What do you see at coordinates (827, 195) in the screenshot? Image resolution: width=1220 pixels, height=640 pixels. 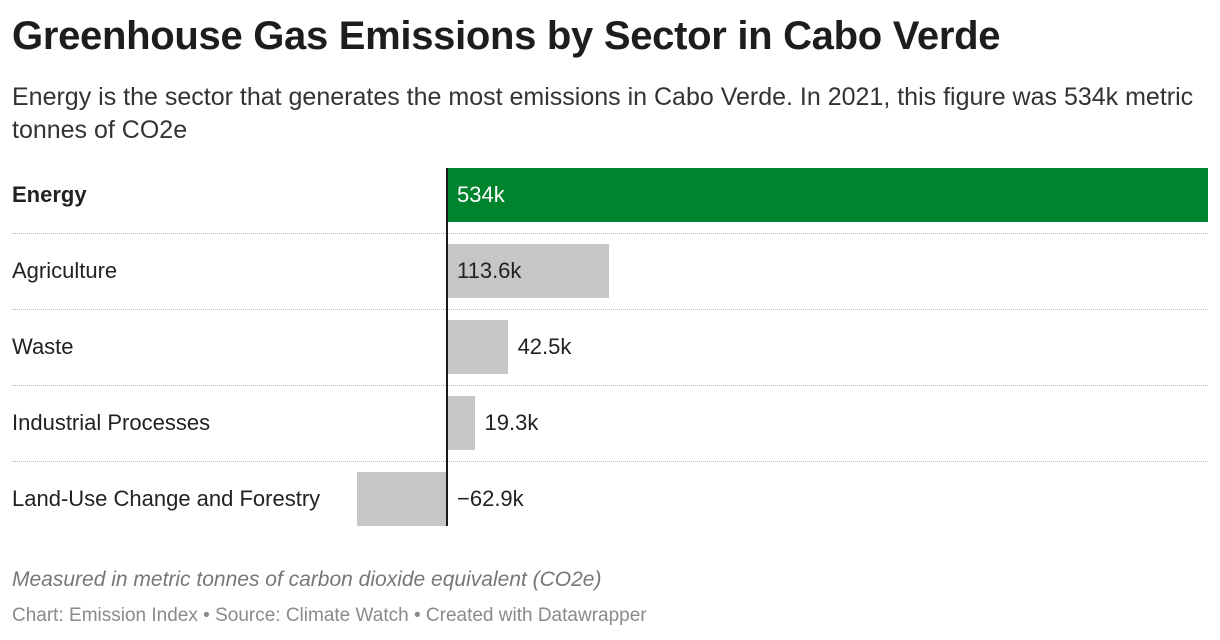 I see `bar-energy` at bounding box center [827, 195].